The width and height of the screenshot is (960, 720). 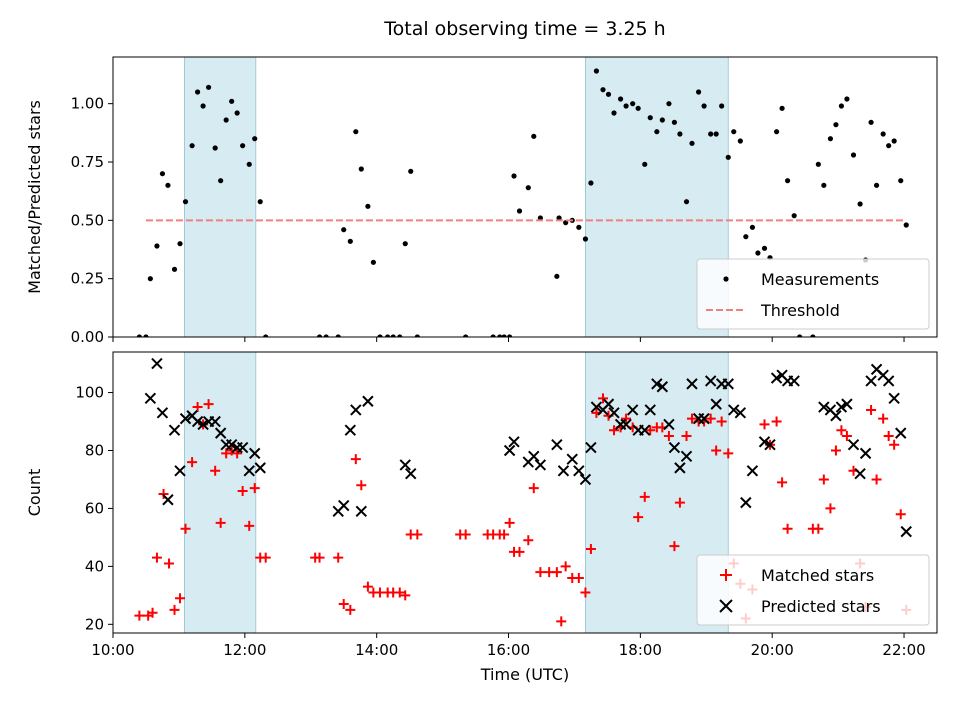 I want to click on legend-label: Threshold, so click(x=800, y=310).